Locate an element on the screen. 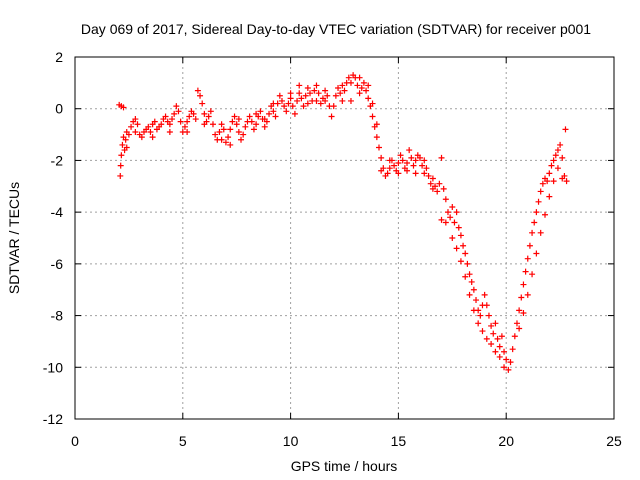  y-tick-label: -2 is located at coordinates (57, 160).